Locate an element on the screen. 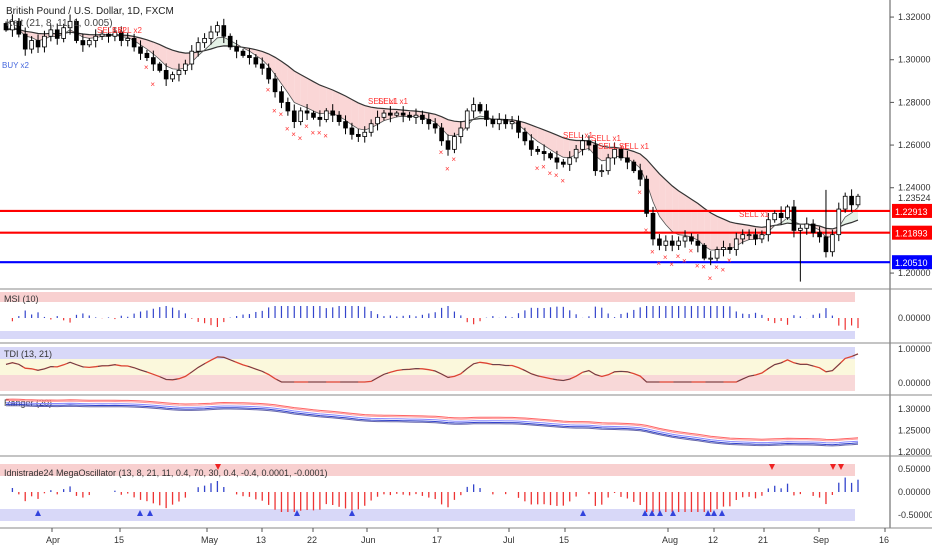 This screenshot has width=932, height=550. chart-title: British Pound / U.S. Dollar, 1D, FXCM is located at coordinates (90, 11).